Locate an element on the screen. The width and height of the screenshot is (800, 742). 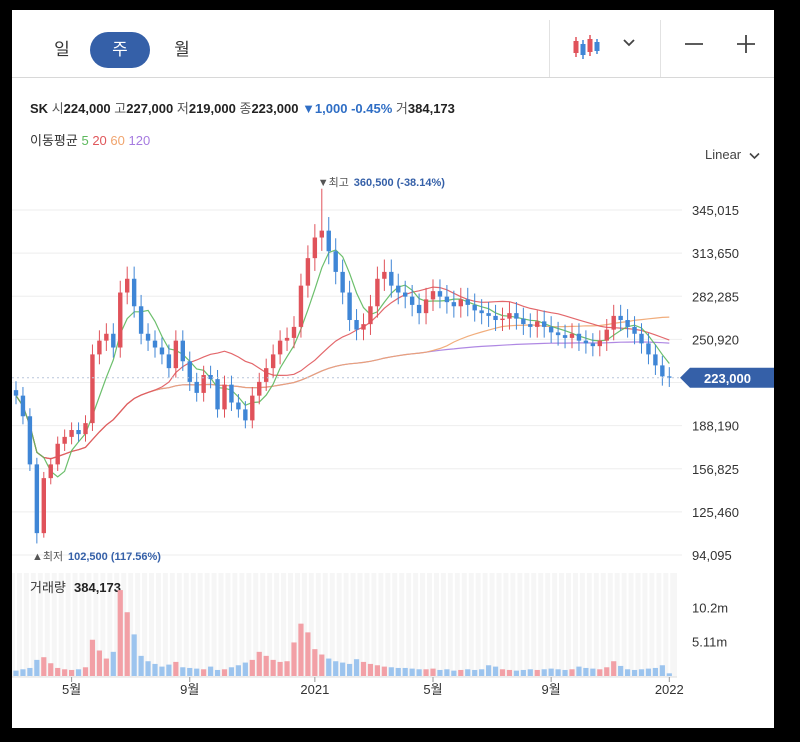
high-label: 고 is located at coordinates (120, 108).